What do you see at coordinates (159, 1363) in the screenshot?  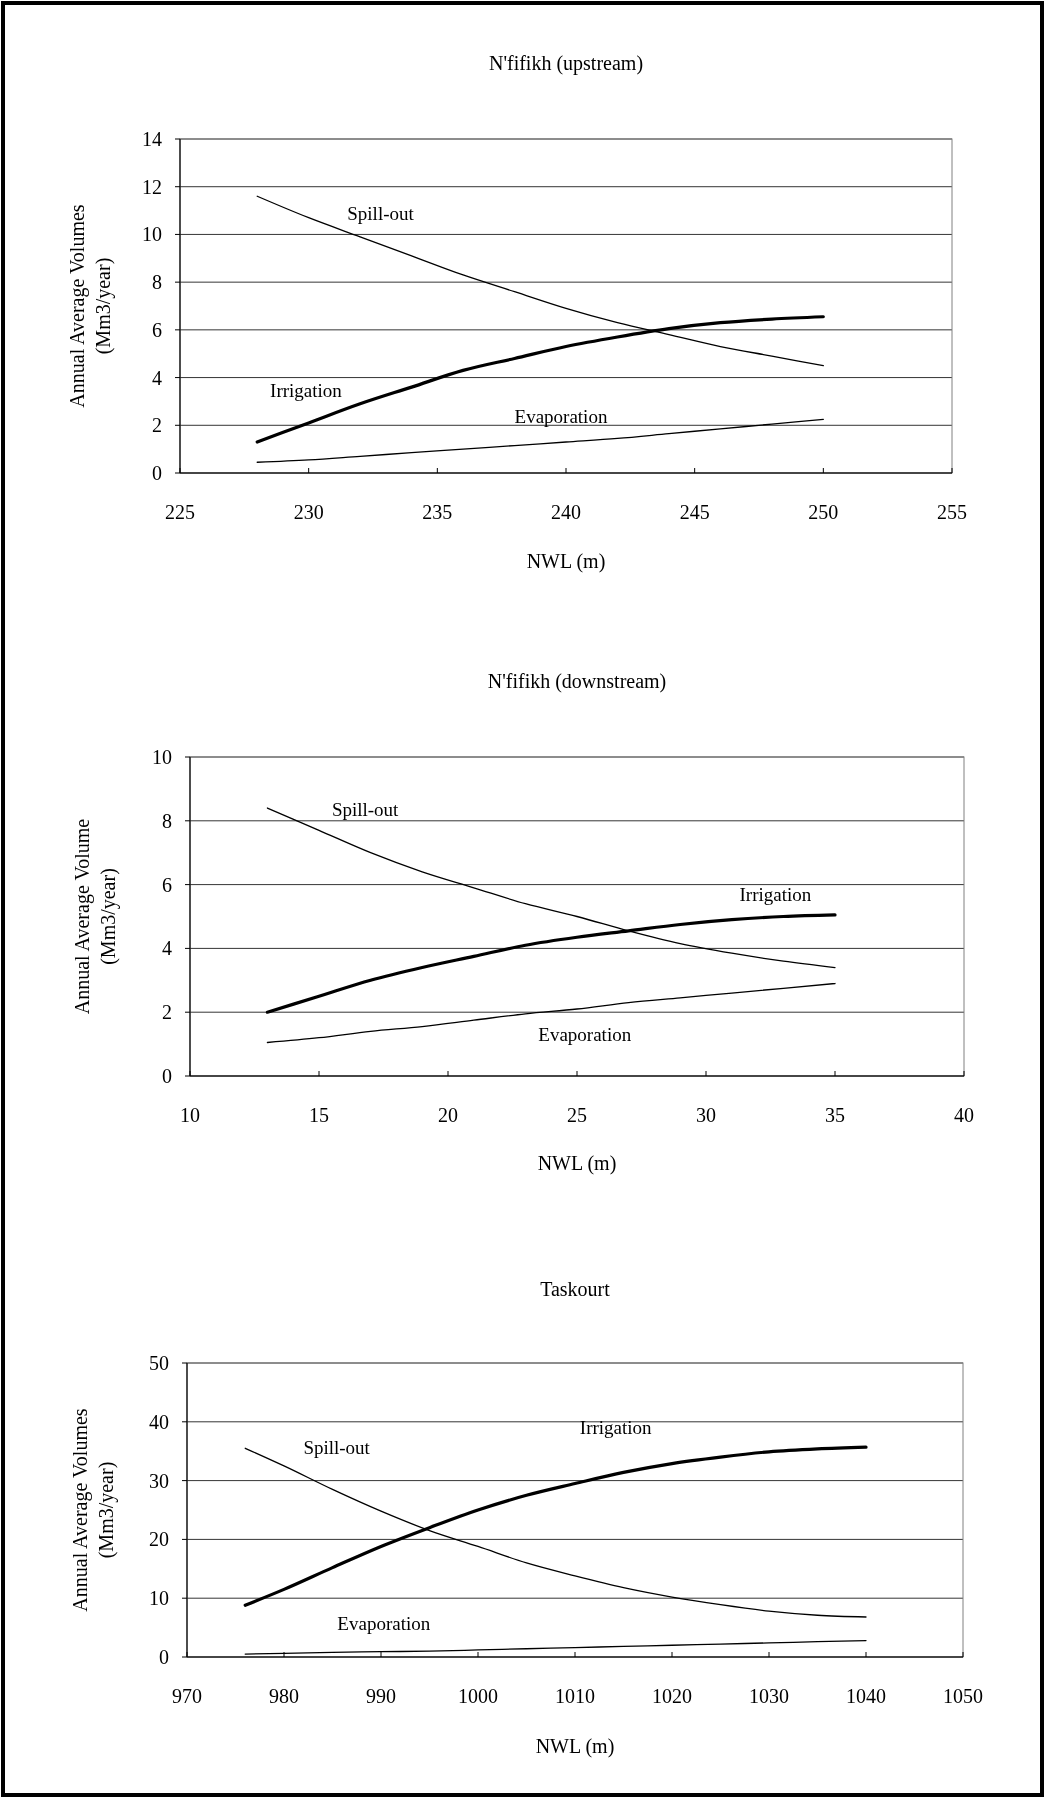 I see `y-tick-label: 50` at bounding box center [159, 1363].